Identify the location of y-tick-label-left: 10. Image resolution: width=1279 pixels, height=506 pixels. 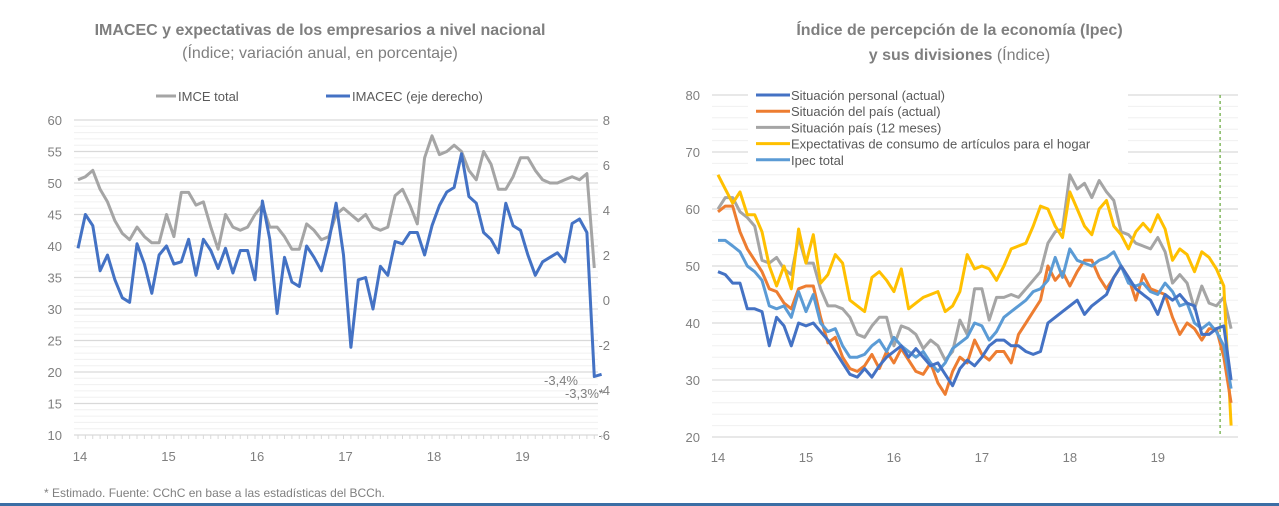
(55, 435).